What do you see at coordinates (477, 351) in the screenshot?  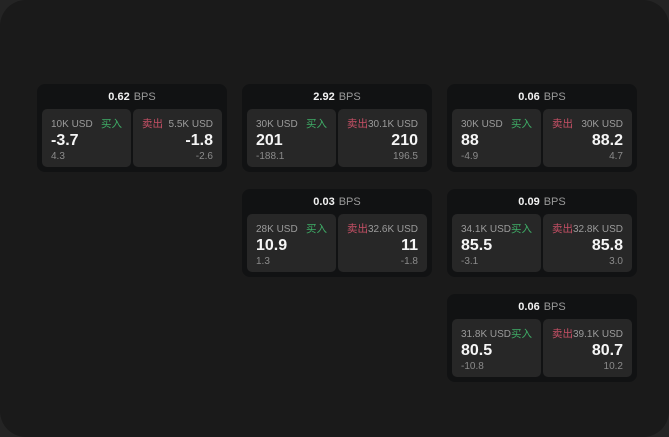 I see `buy-price: 80.5` at bounding box center [477, 351].